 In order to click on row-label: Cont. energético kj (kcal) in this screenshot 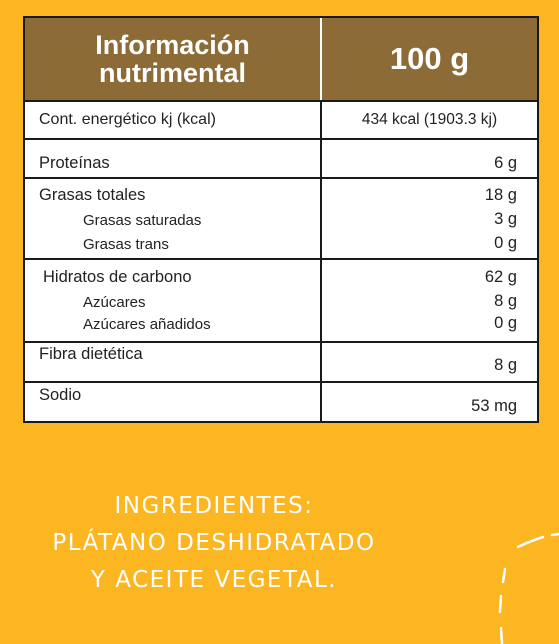, I will do `click(173, 120)`.